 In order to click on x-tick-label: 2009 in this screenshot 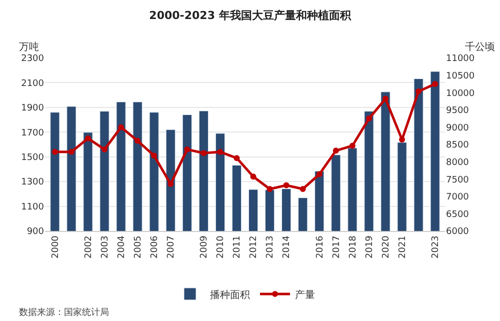, I will do `click(205, 247)`.